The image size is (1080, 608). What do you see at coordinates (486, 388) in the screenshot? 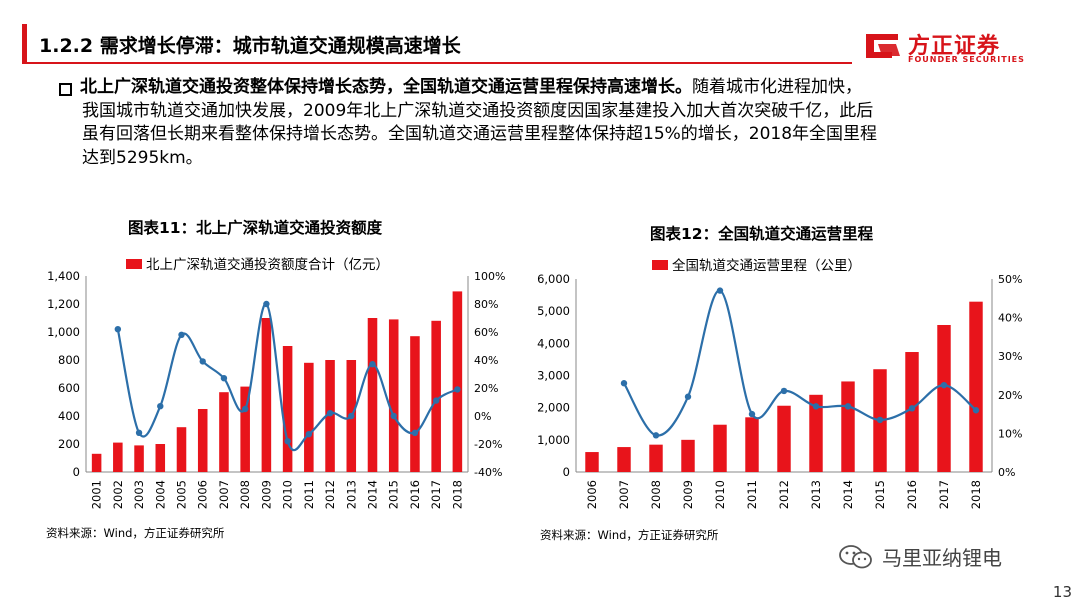
I see `chart1-y2tick-label: 20%` at bounding box center [486, 388].